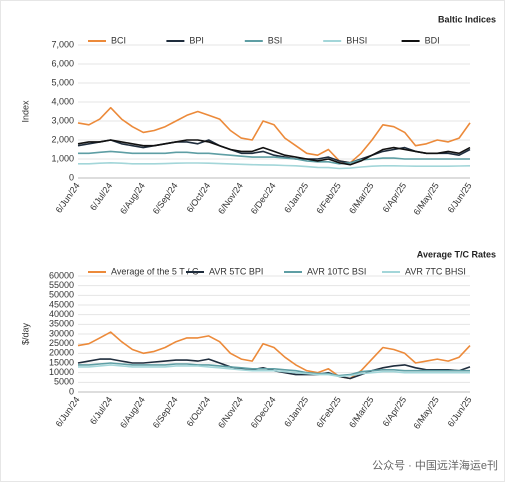  I want to click on chart-title: Average T/C Rates, so click(456, 254).